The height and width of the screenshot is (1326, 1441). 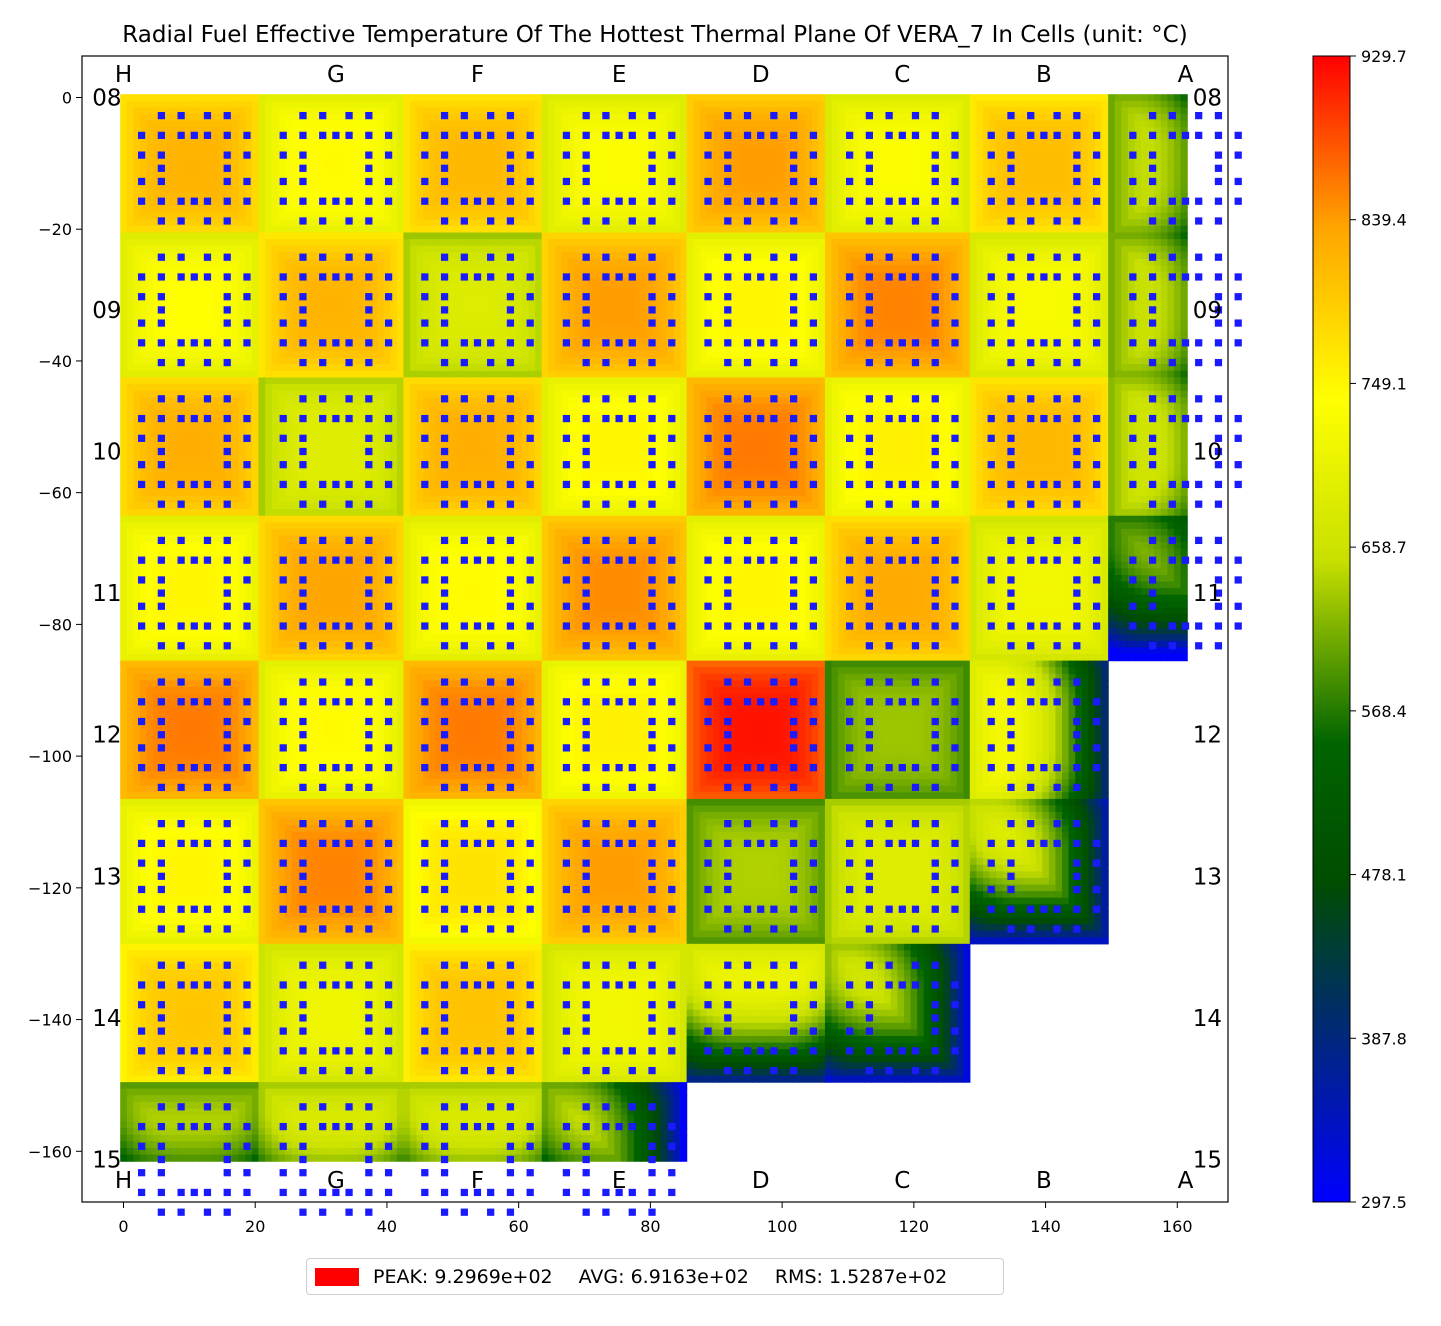 What do you see at coordinates (1384, 56) in the screenshot?
I see `colorbar-tick-label: 929.7` at bounding box center [1384, 56].